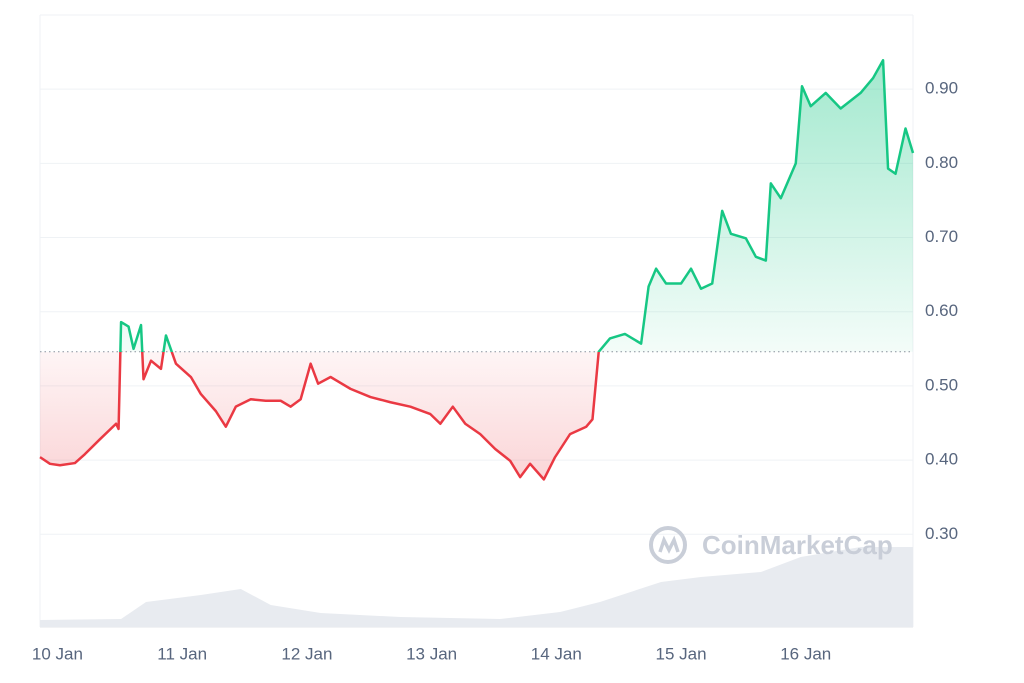 This screenshot has height=683, width=1024. Describe the element at coordinates (941, 88) in the screenshot. I see `y-tick-label: 0.90` at that location.